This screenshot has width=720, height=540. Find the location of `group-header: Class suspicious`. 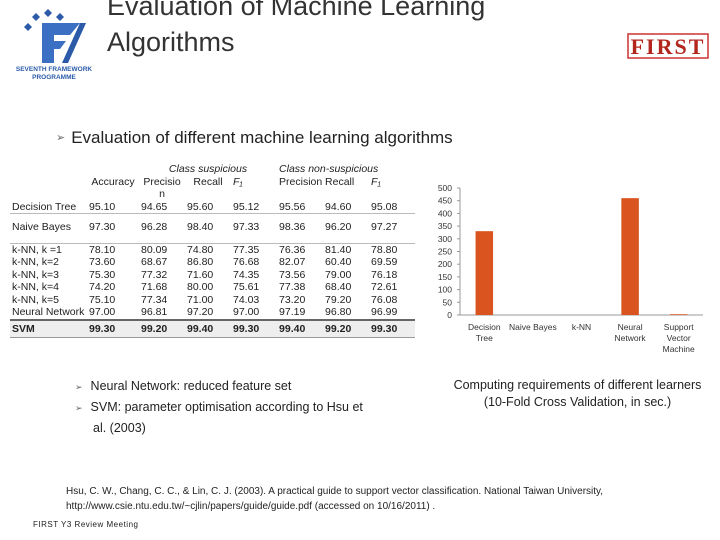

group-header: Class suspicious is located at coordinates (208, 169).